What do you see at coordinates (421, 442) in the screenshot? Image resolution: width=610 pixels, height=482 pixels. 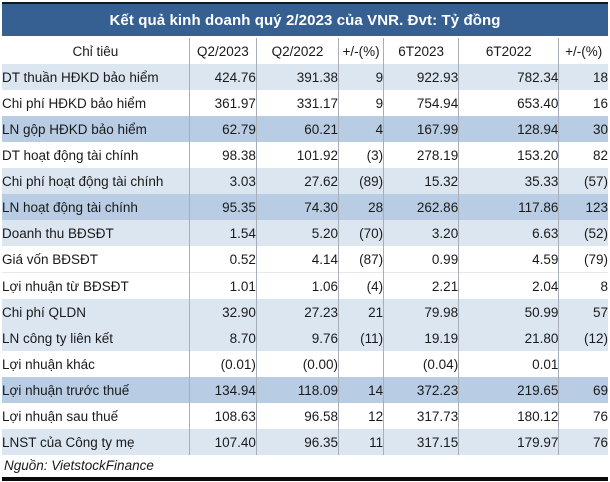 I see `value-cell: 317.15` at bounding box center [421, 442].